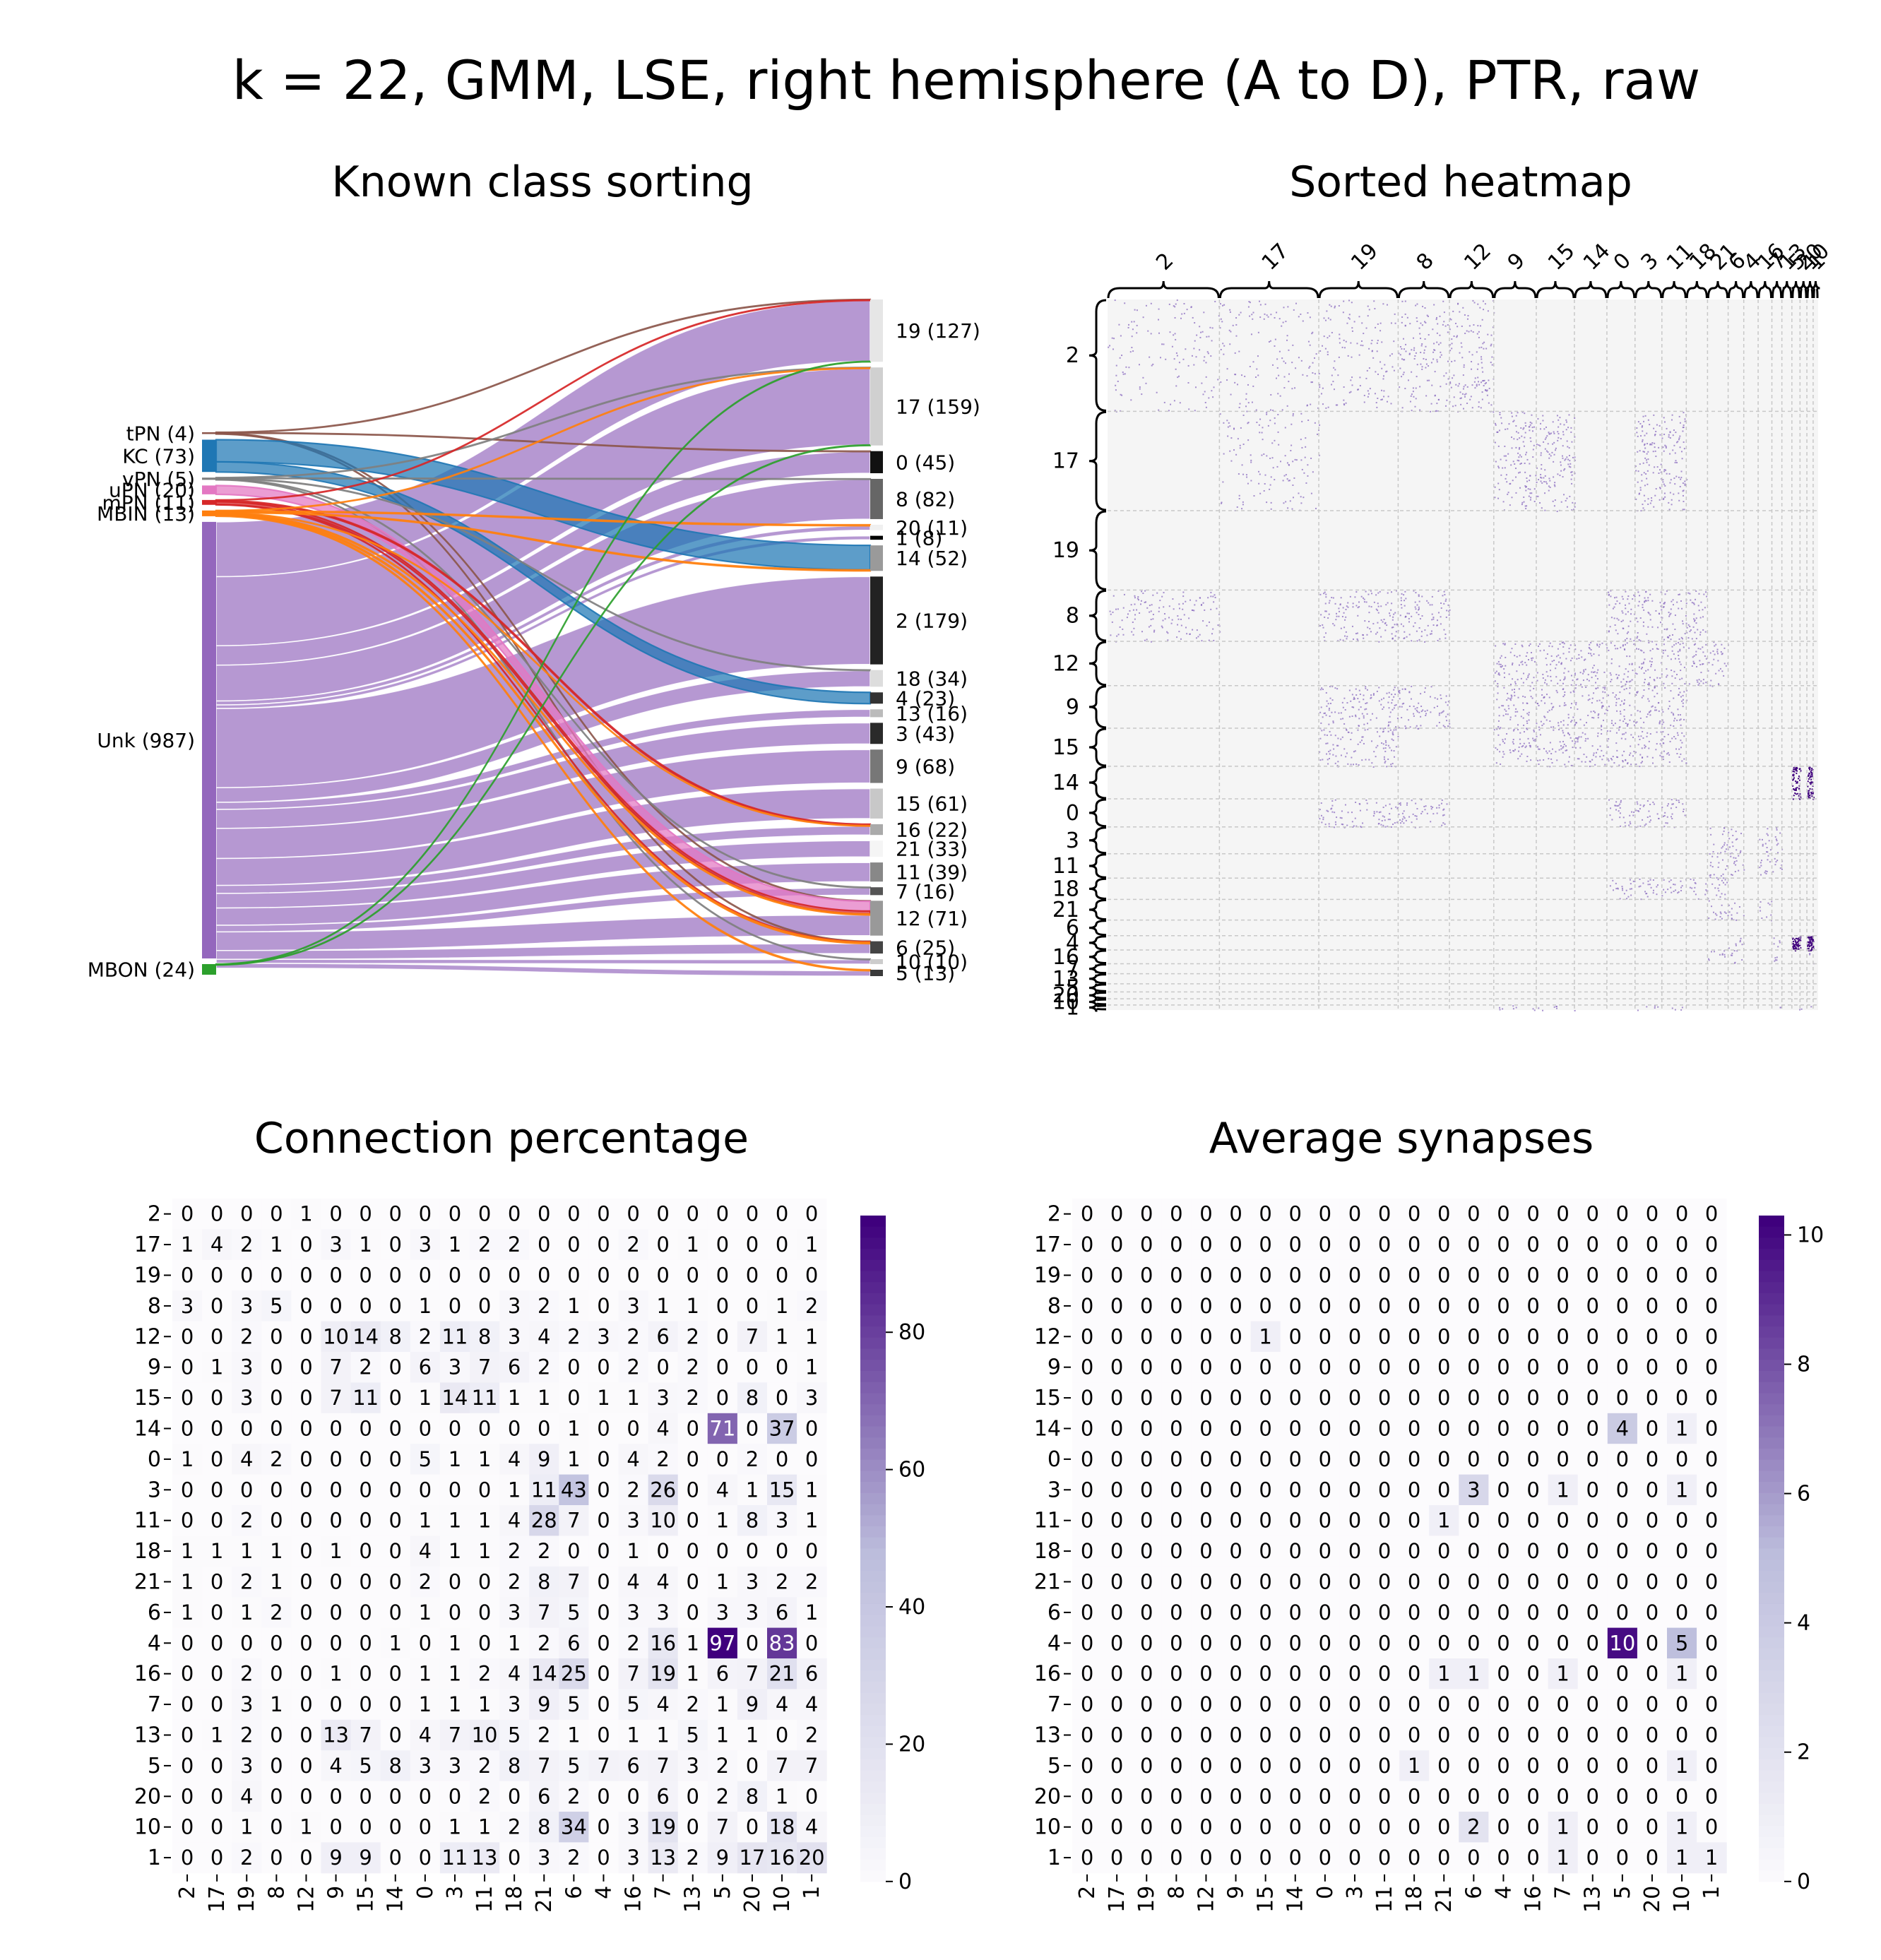  I want to click on cell-value: 1, so click(188, 1582).